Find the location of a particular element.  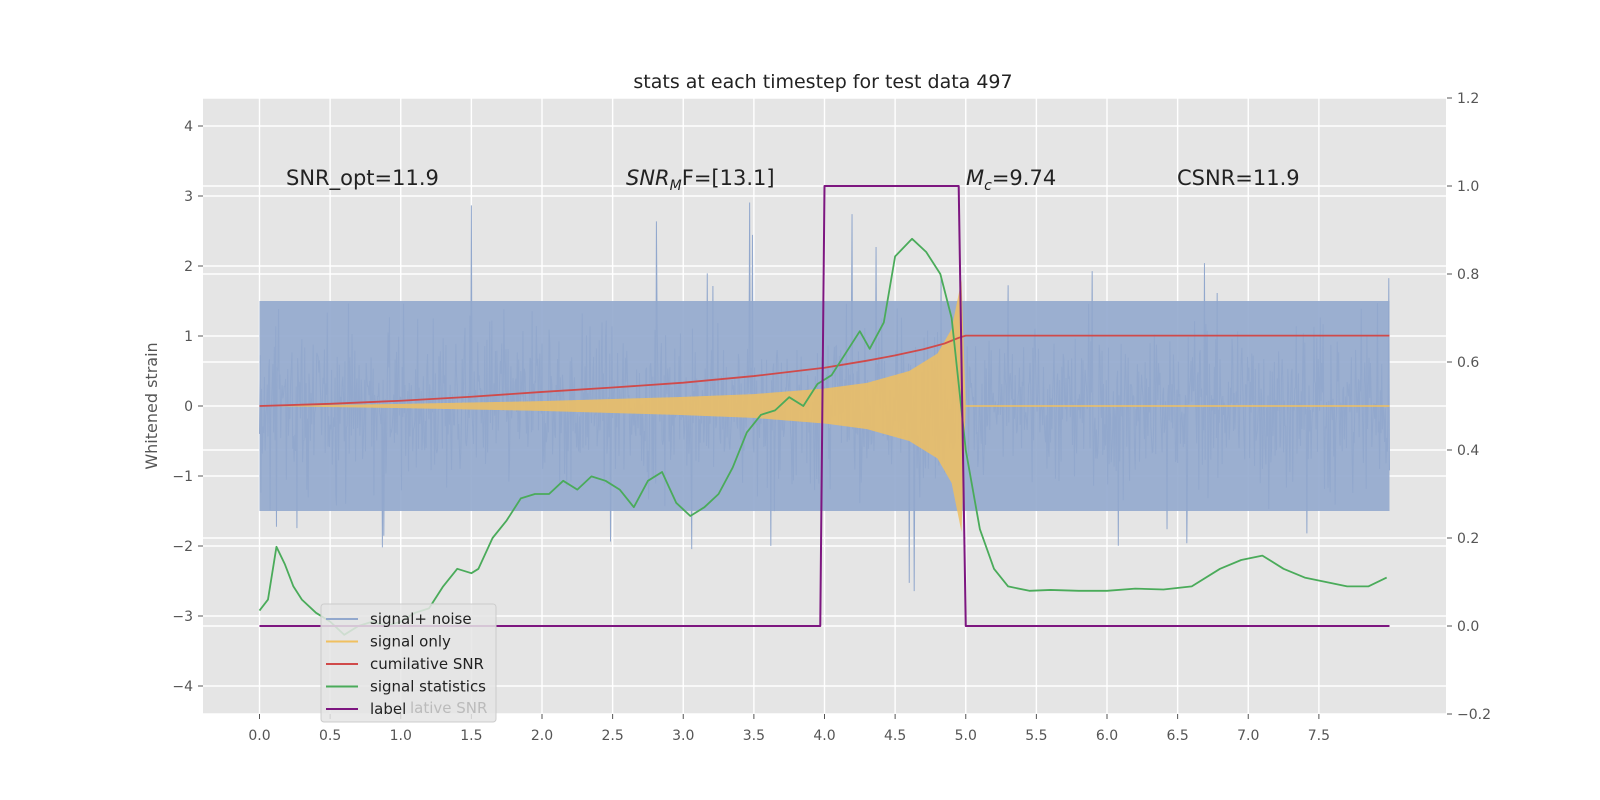

annotation-snr-mf-main: SNR is located at coordinates (648, 178).